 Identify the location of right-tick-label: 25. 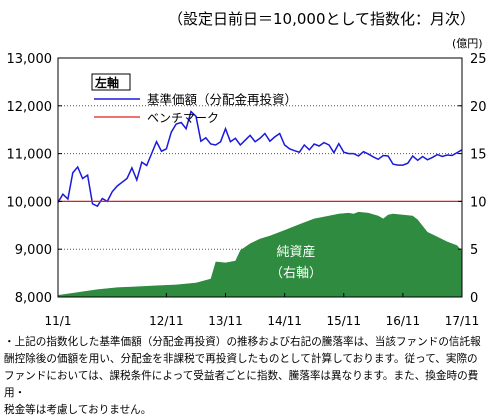
(478, 59).